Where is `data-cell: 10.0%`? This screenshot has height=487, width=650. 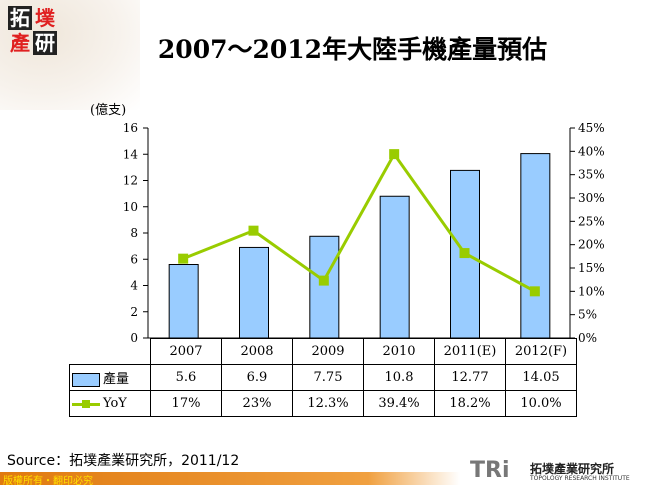 data-cell: 10.0% is located at coordinates (541, 403).